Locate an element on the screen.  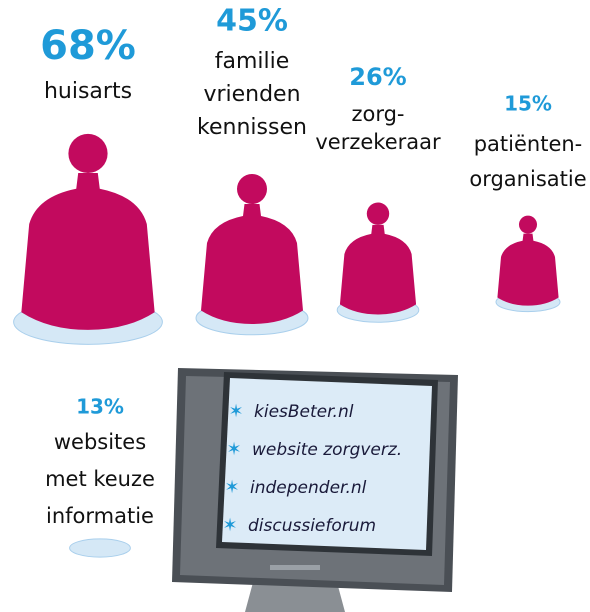
category-label: verzekeraar is located at coordinates (378, 142).